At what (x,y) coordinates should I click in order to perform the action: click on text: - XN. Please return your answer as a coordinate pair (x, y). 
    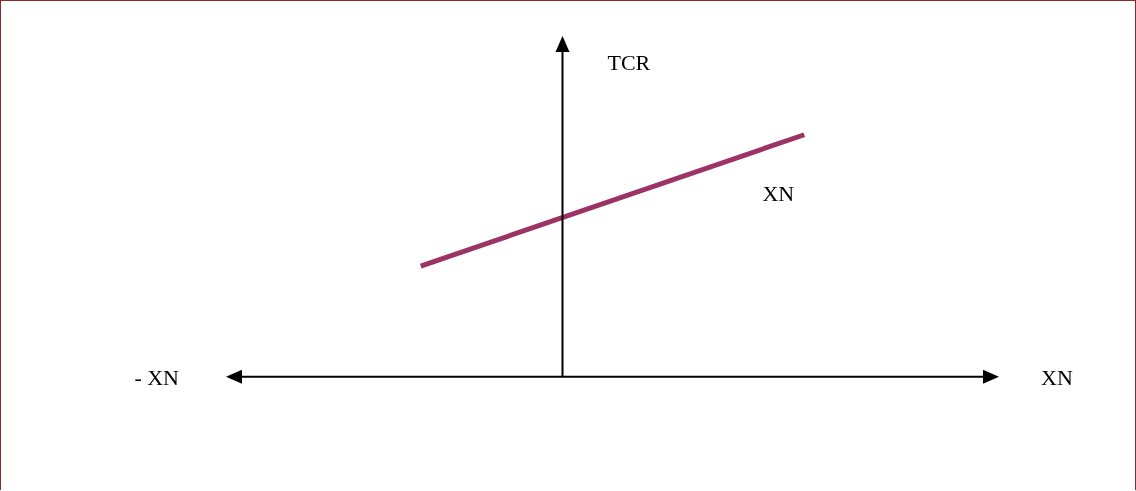
    Looking at the image, I should click on (157, 378).